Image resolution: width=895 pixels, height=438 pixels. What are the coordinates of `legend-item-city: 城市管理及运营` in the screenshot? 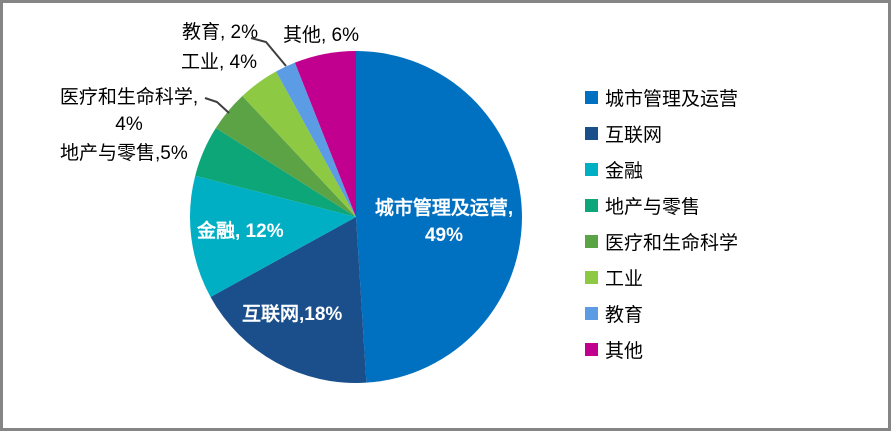 It's located at (662, 98).